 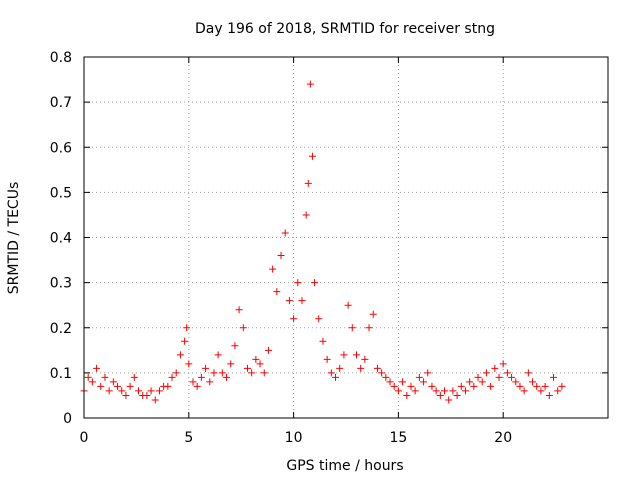 What do you see at coordinates (61, 374) in the screenshot?
I see `y-tick-label: 0.1` at bounding box center [61, 374].